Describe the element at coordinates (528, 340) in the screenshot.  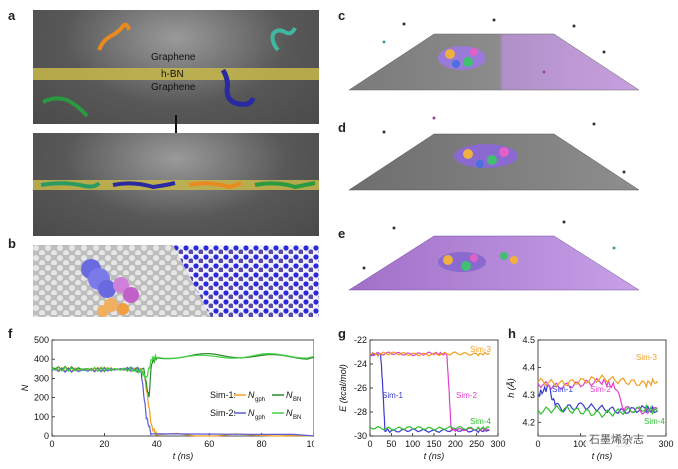
I see `y-tick-label: 4.5` at that location.